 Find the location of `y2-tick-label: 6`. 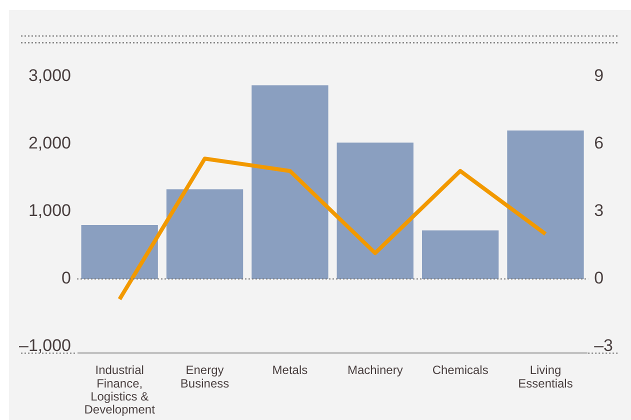

y2-tick-label: 6 is located at coordinates (599, 143).